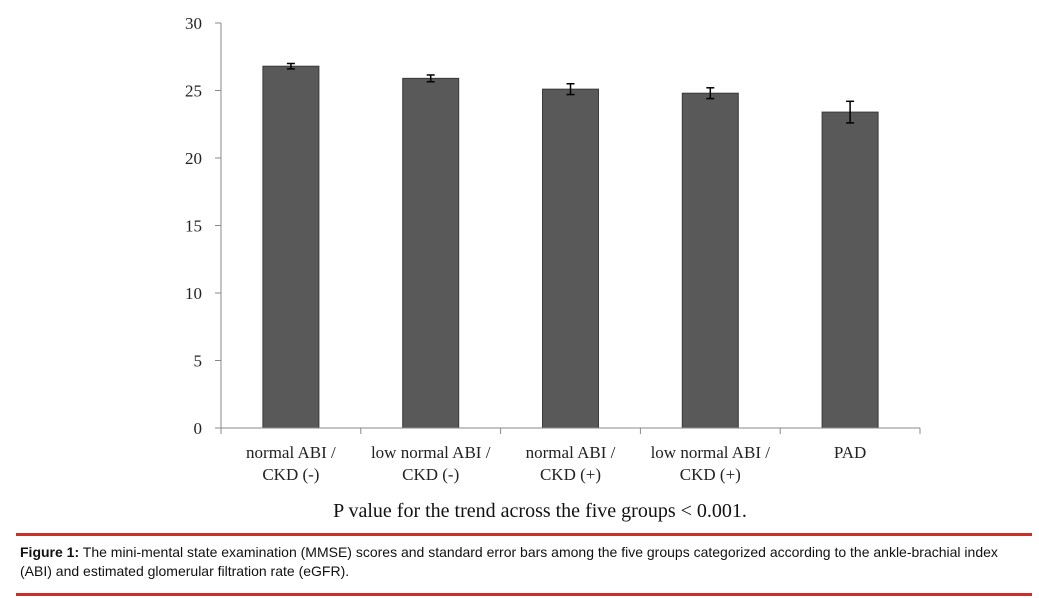  I want to click on y-axis: 0 5 10 15 20 25 30, so click(203, 226).